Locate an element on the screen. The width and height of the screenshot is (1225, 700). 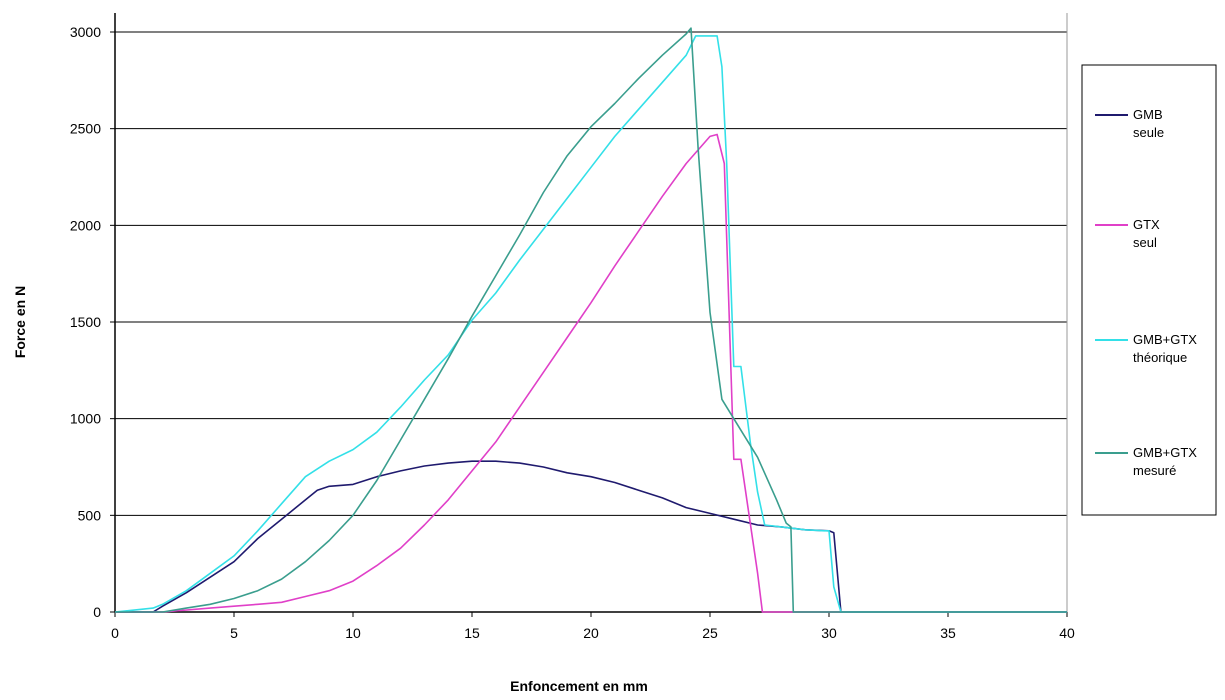
legend-box is located at coordinates (1149, 290).